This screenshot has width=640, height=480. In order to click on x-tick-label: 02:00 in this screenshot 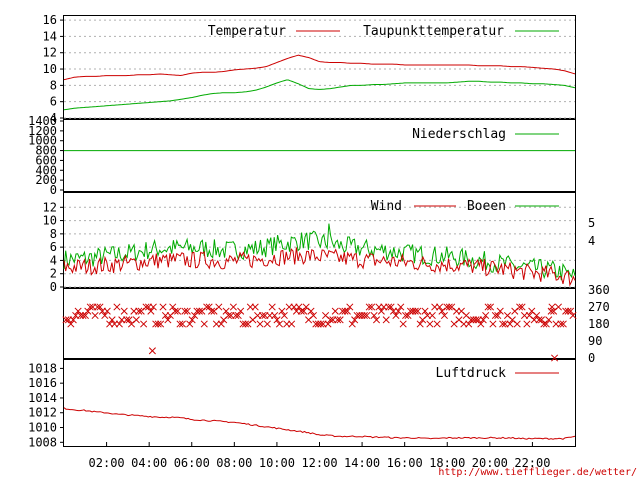, I will do `click(107, 463)`.